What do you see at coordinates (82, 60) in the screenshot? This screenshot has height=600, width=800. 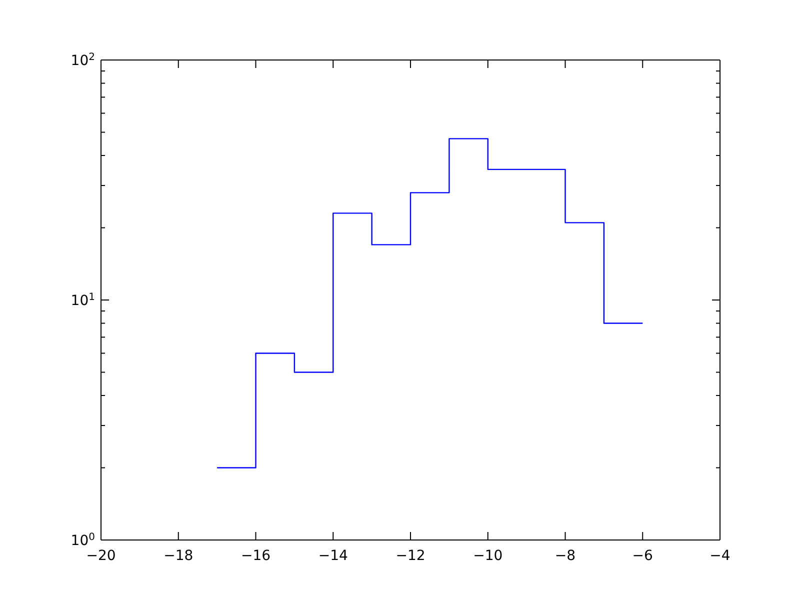 I see `y-tick-label: 10$^{2}$` at bounding box center [82, 60].